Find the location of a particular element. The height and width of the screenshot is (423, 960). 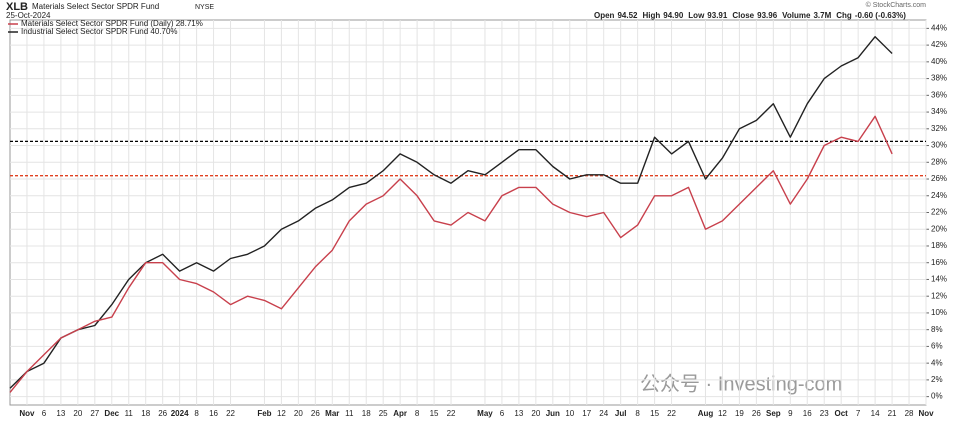

x-tick-label: 10 is located at coordinates (569, 413).